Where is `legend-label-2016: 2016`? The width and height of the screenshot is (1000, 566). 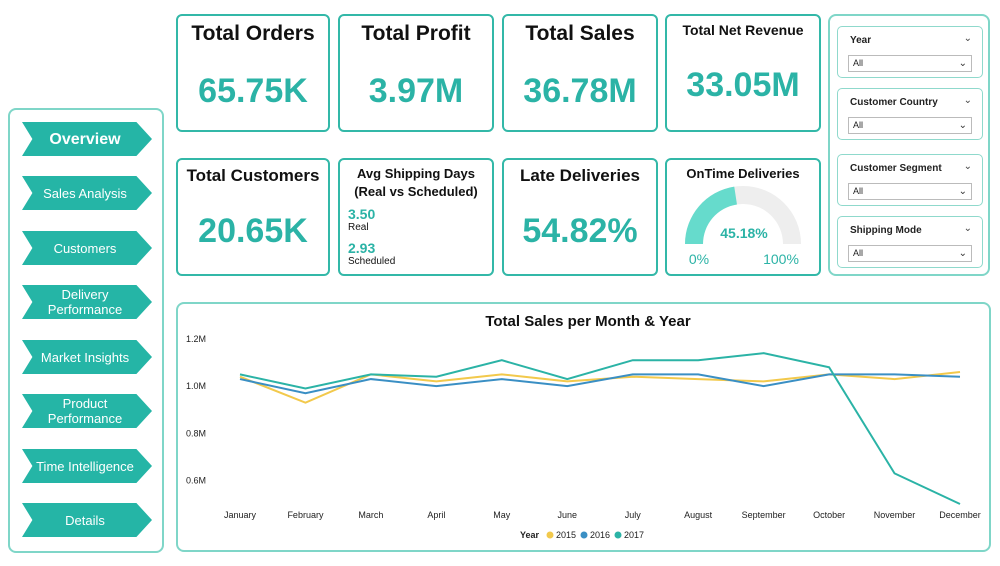 legend-label-2016: 2016 is located at coordinates (600, 535).